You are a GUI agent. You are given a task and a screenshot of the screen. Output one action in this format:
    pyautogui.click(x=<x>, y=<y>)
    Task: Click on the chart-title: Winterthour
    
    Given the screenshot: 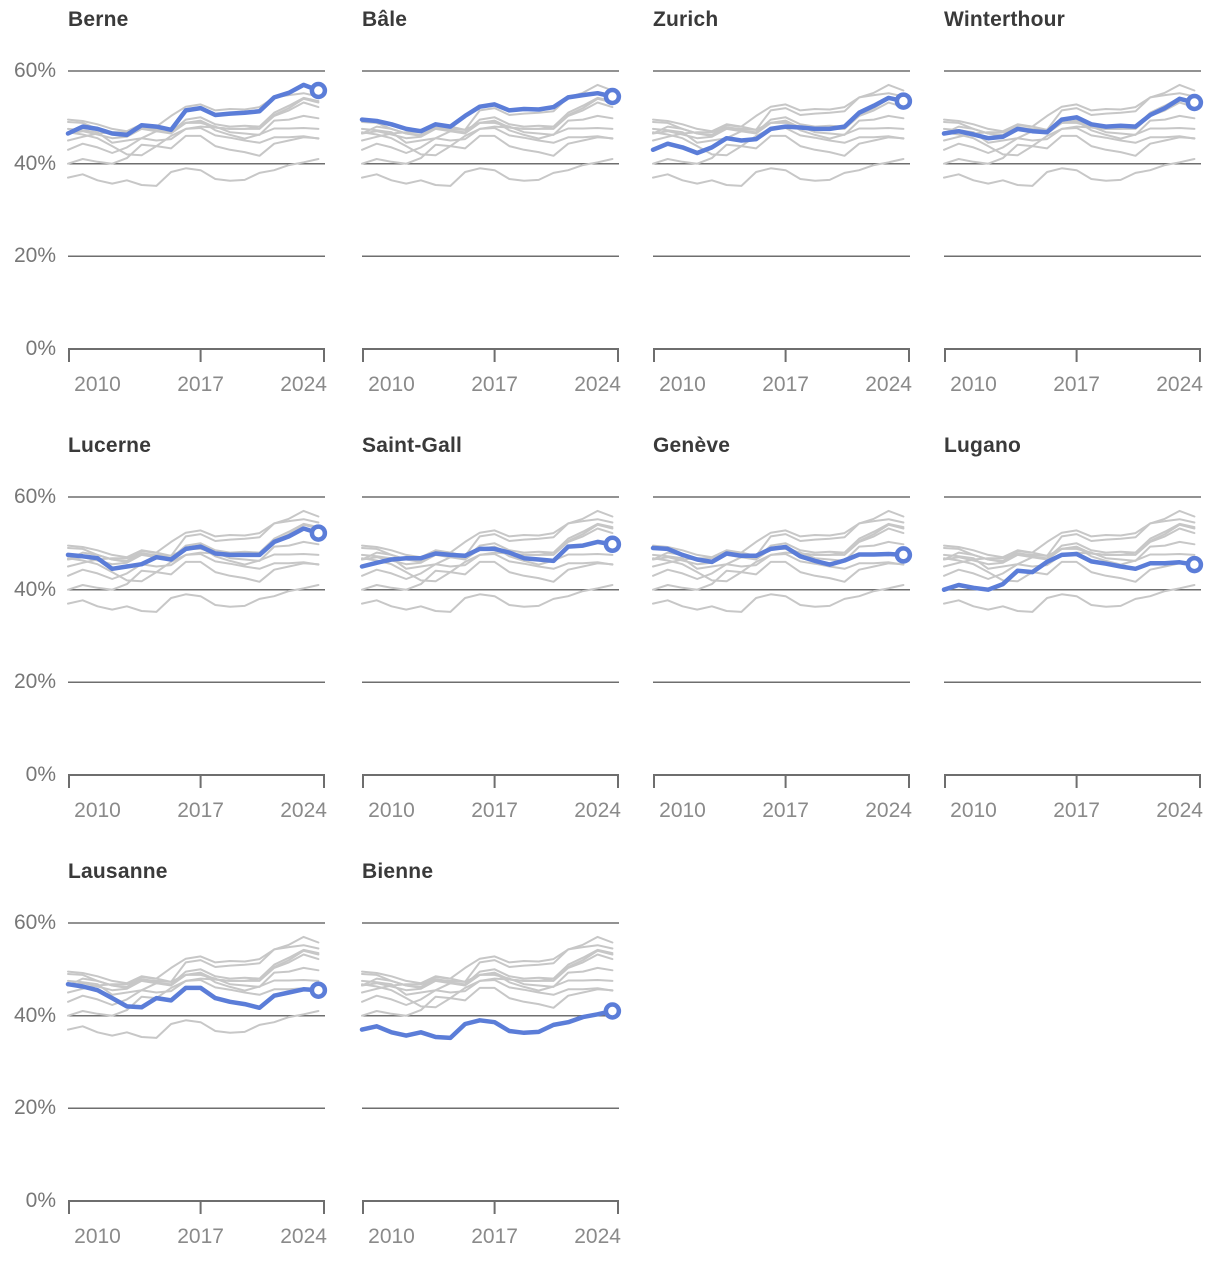 What is the action you would take?
    pyautogui.click(x=1004, y=19)
    